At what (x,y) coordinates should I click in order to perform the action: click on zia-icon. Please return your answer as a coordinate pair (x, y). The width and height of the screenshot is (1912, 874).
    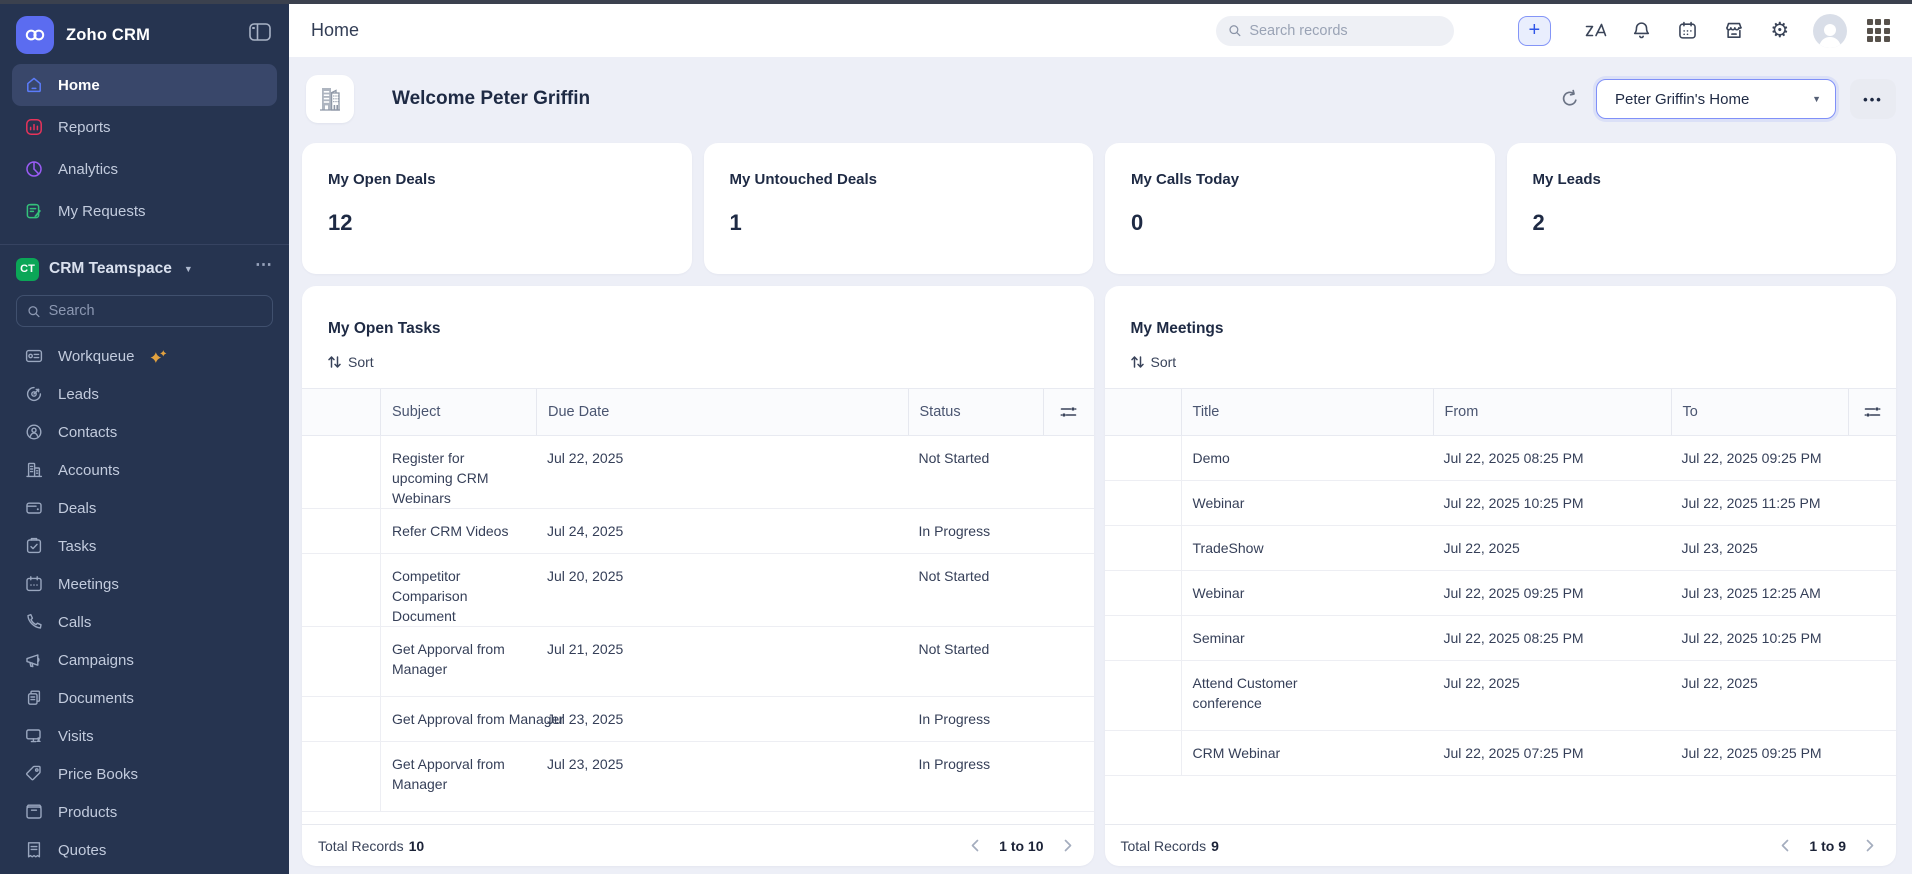
    Looking at the image, I should click on (1596, 31).